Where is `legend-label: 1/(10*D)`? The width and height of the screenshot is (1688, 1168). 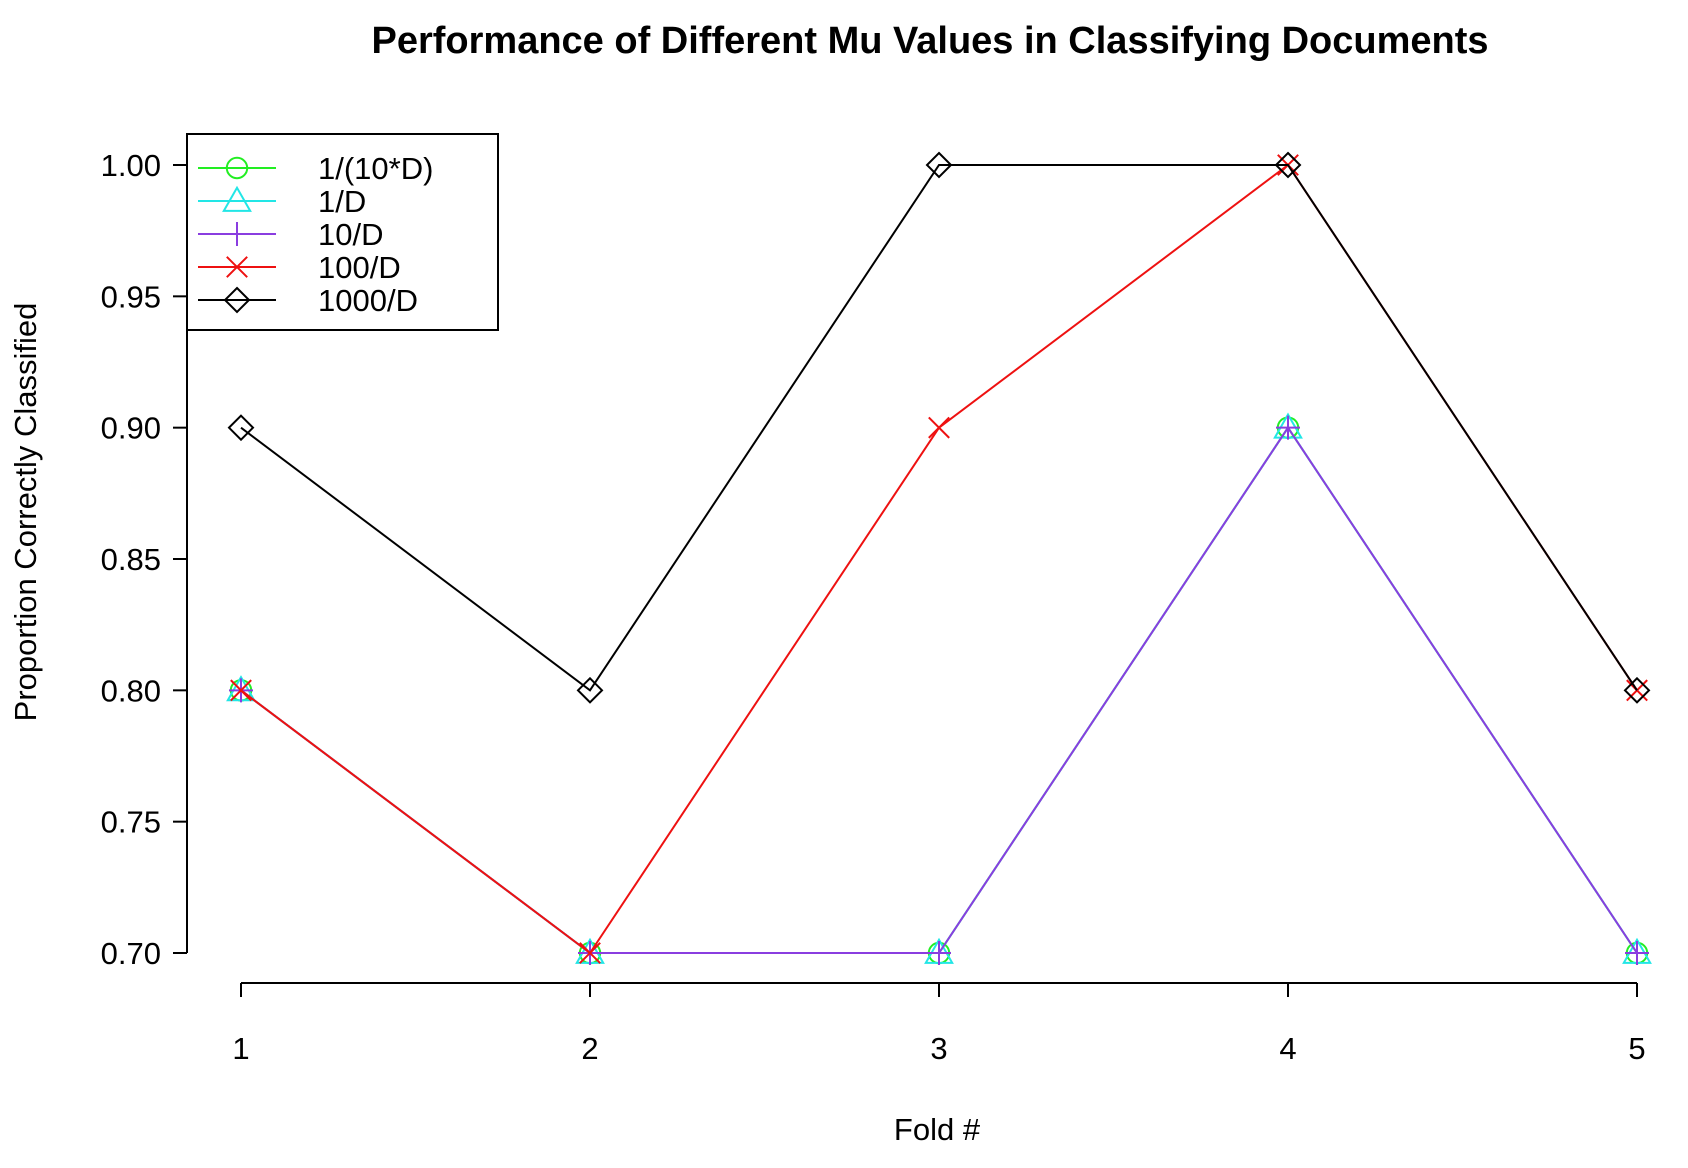 legend-label: 1/(10*D) is located at coordinates (375, 168).